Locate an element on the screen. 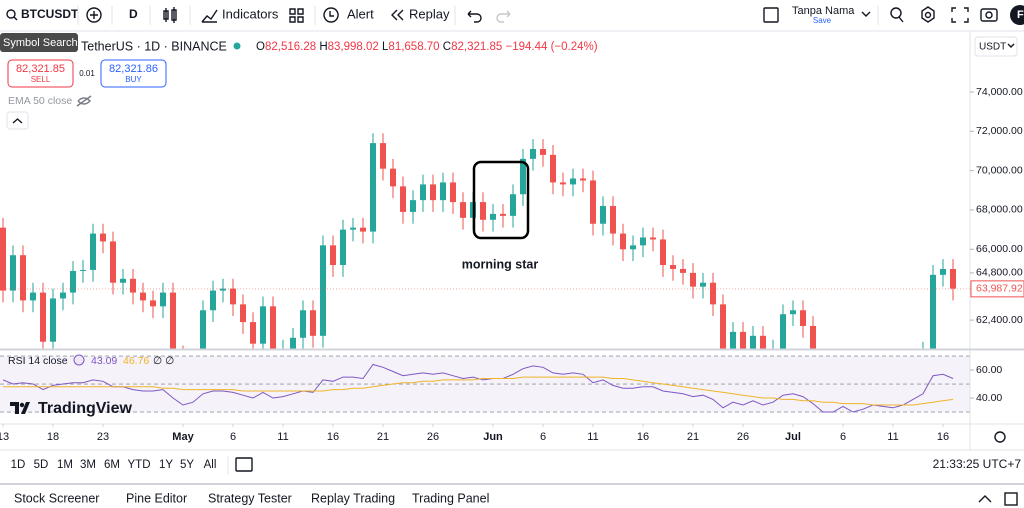 The width and height of the screenshot is (1024, 508). plus-icon is located at coordinates (94, 15).